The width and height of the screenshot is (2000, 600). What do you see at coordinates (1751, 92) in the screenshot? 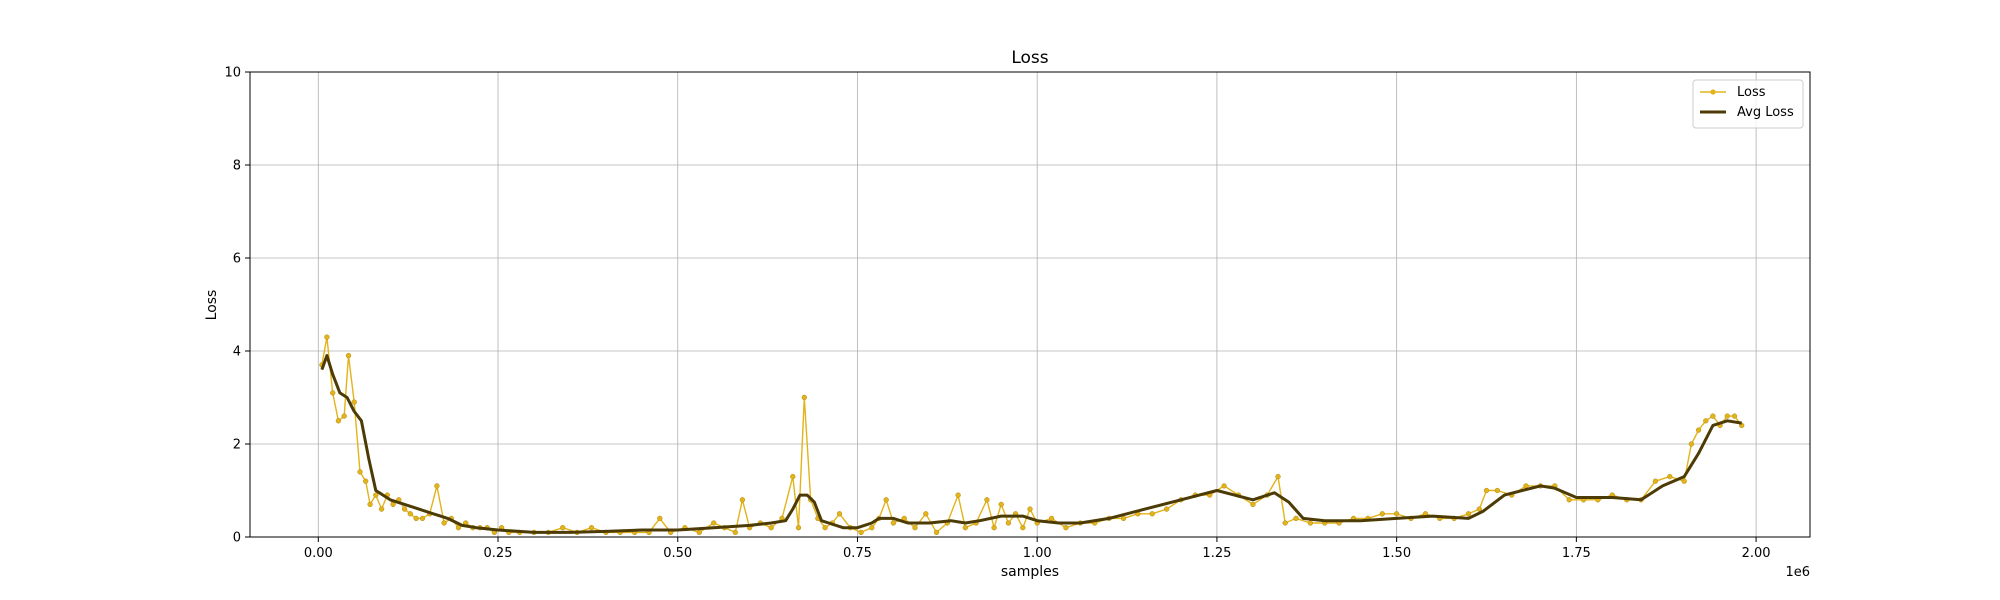
I see `legend-loss-label: Loss` at bounding box center [1751, 92].